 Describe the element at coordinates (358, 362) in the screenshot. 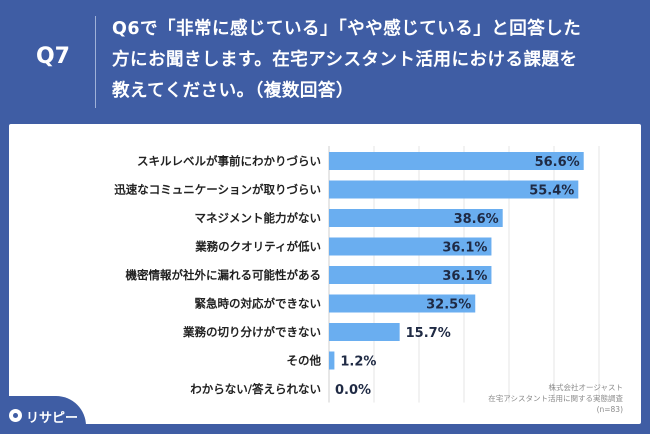

I see `value-label: 1.2%` at that location.